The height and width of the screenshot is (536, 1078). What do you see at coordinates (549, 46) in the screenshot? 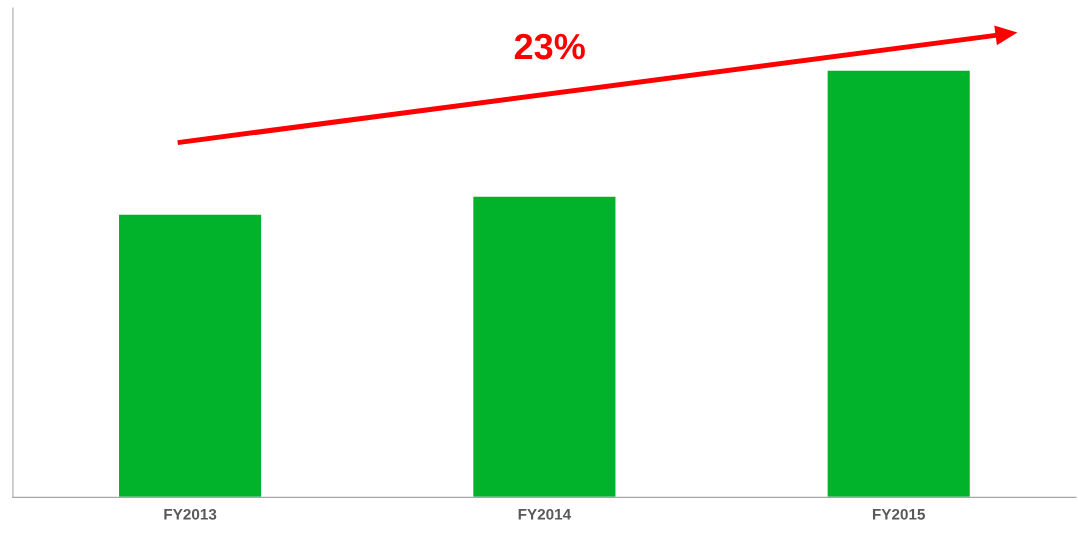
I see `text: 23%` at bounding box center [549, 46].